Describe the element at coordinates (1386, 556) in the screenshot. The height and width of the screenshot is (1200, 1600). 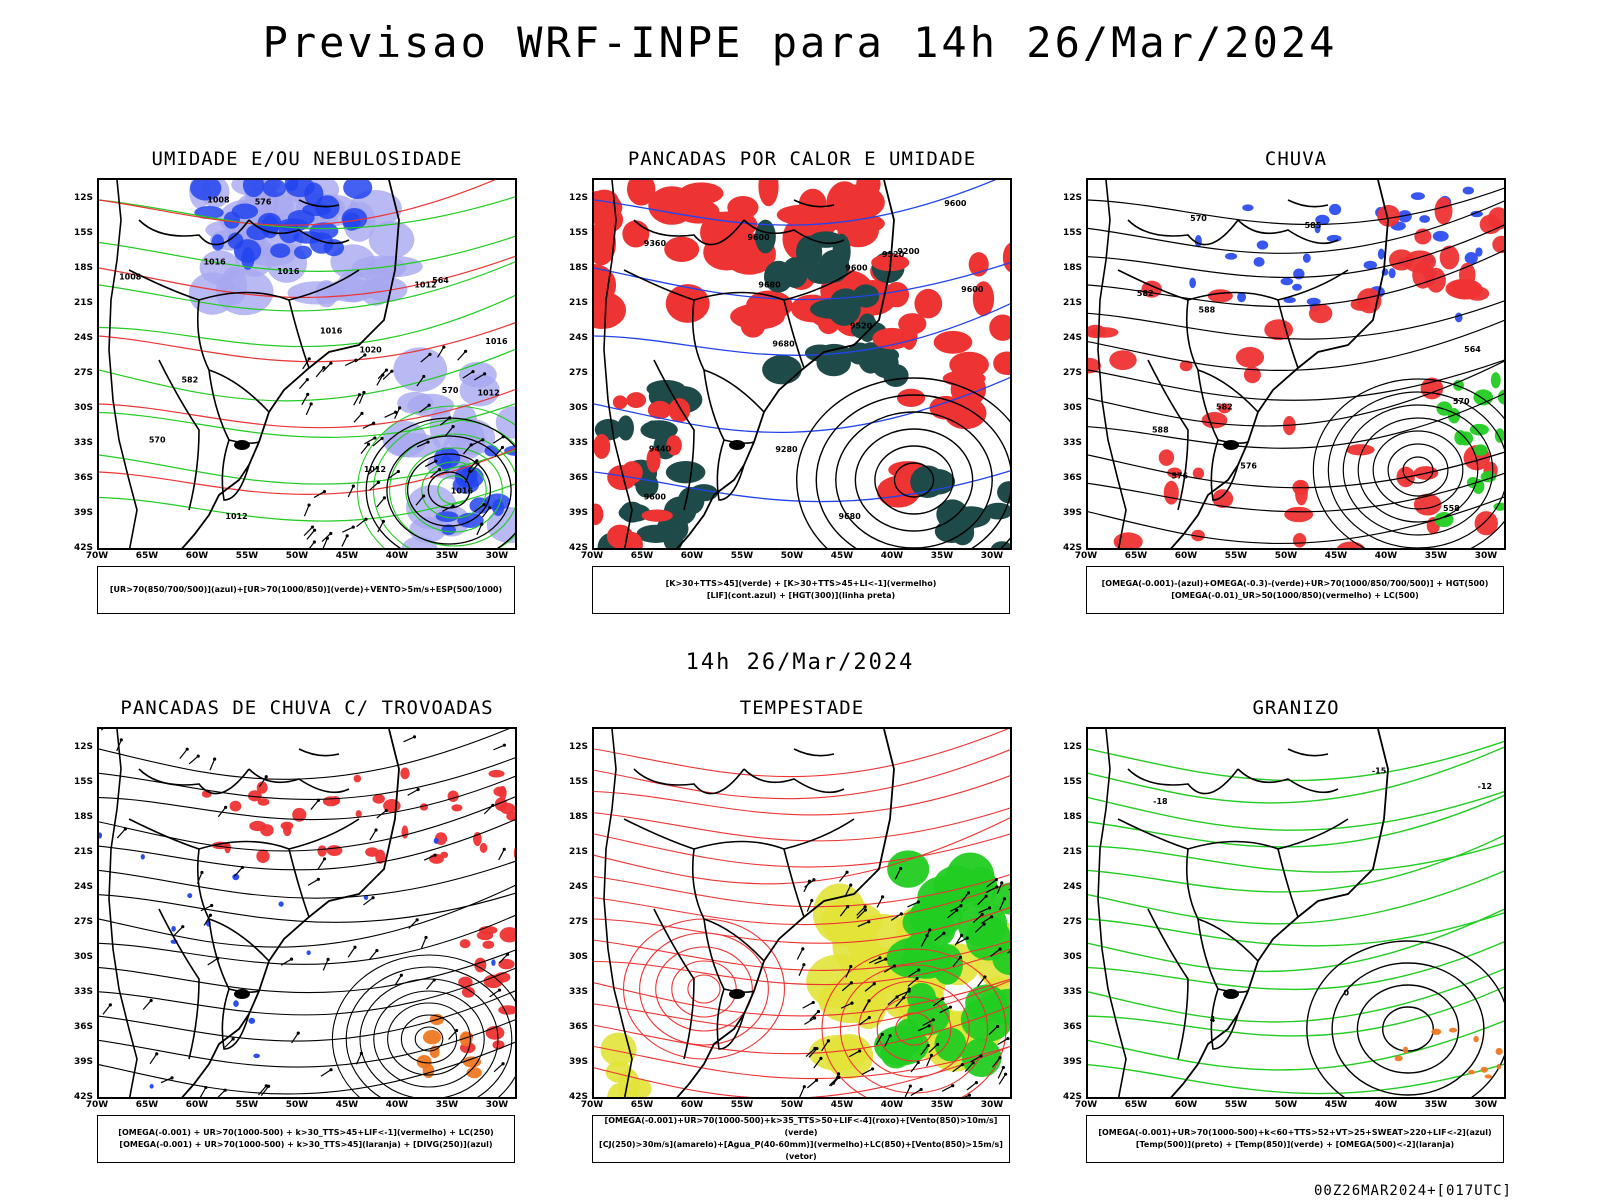
I see `longitude-label: 40W` at that location.